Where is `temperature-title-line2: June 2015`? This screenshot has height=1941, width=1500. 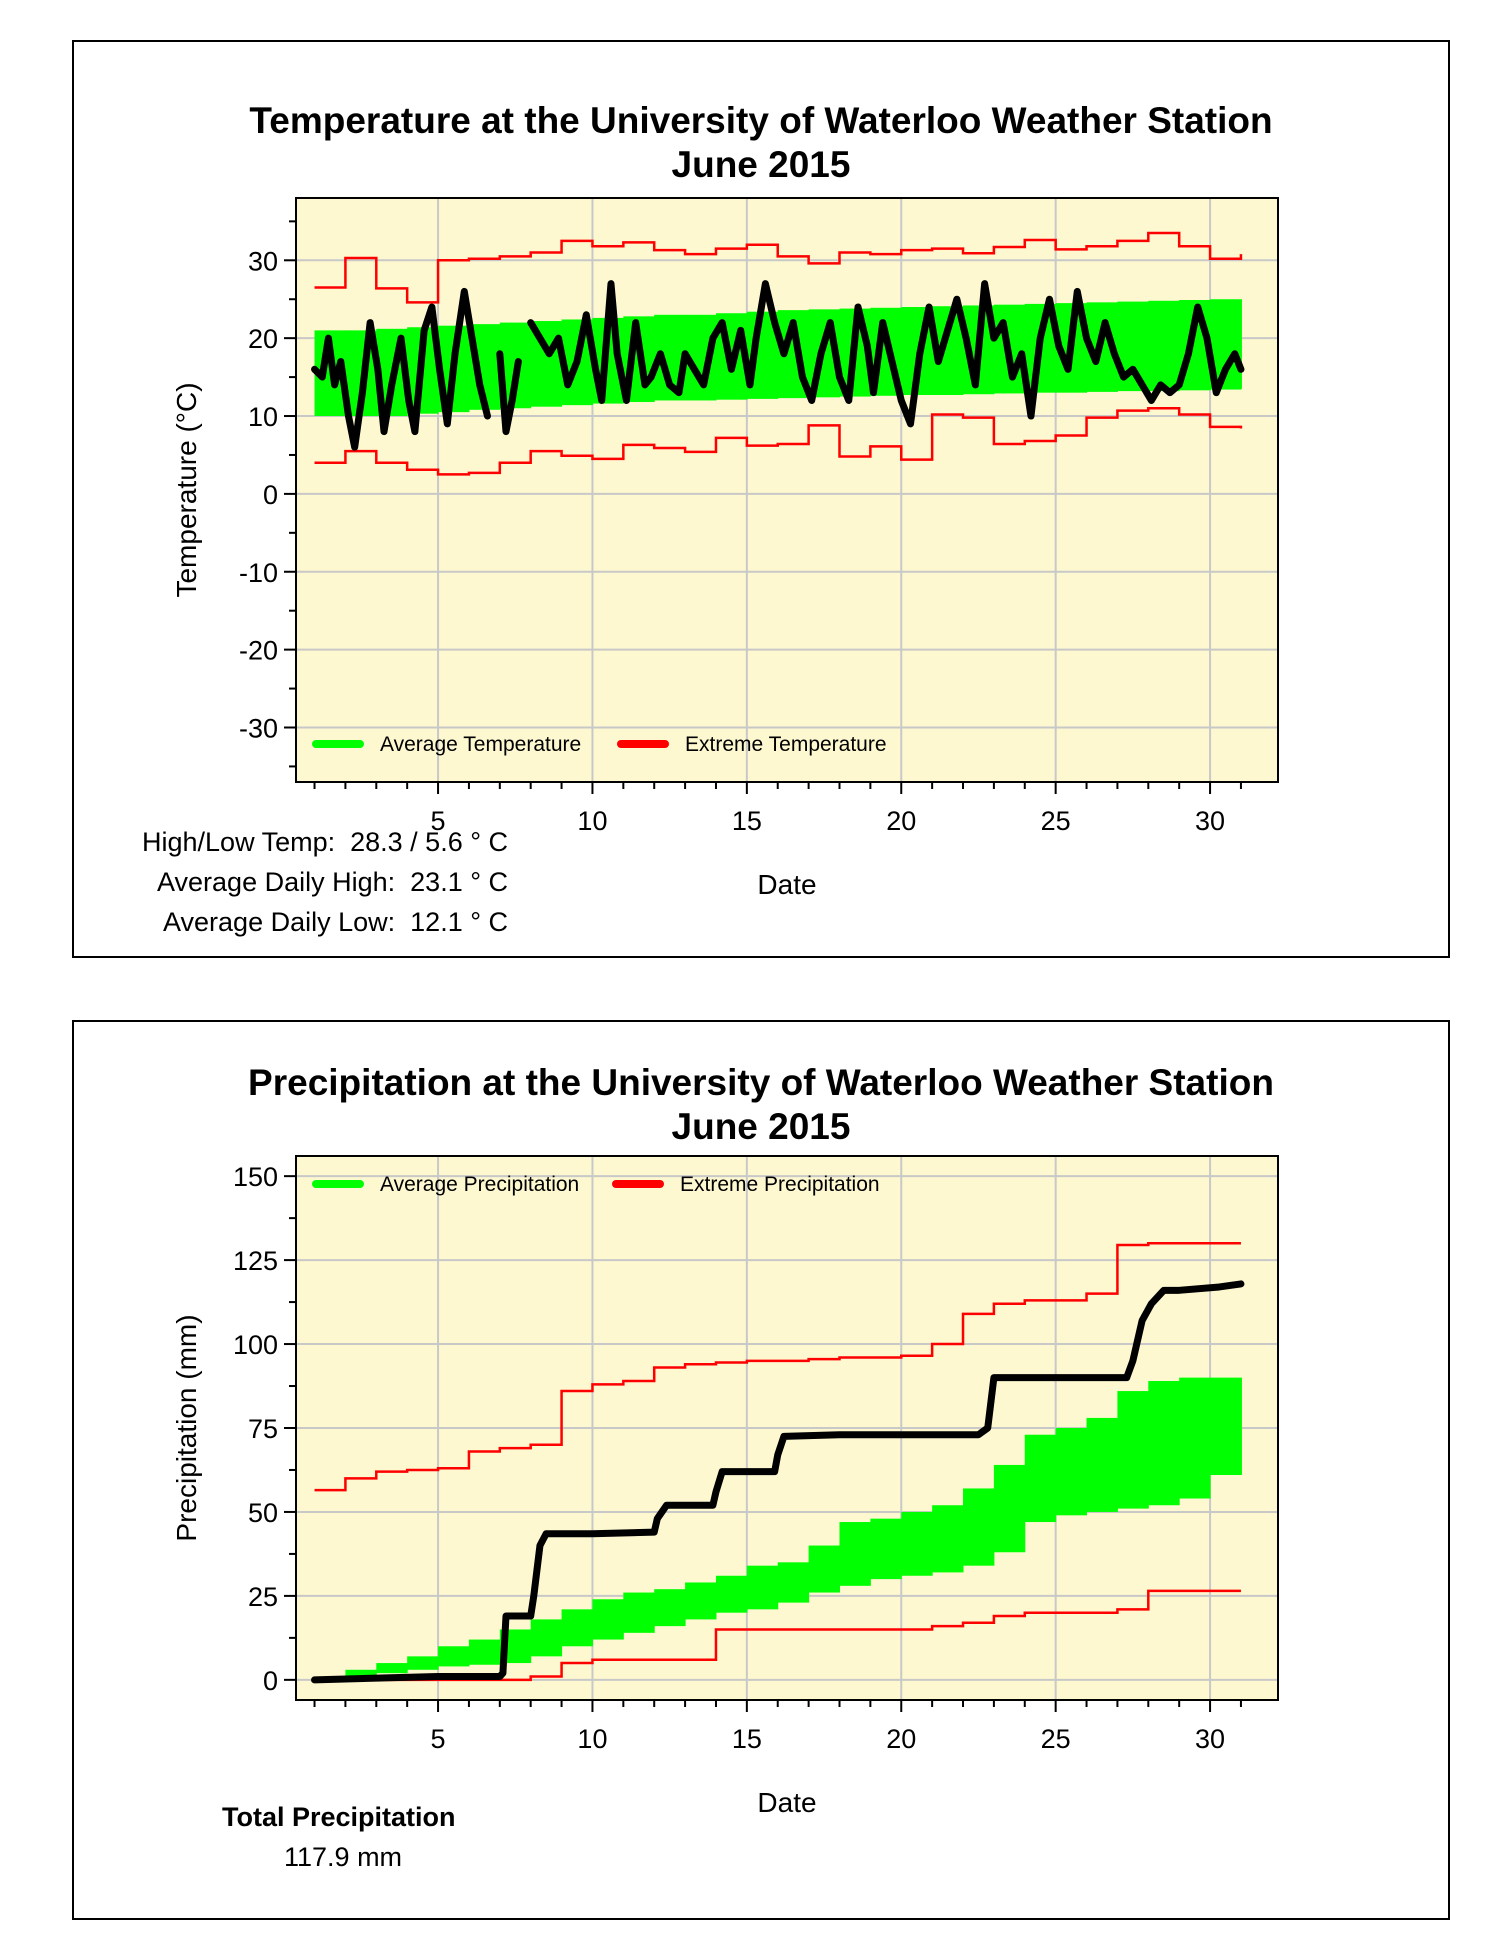
temperature-title-line2: June 2015 is located at coordinates (761, 164).